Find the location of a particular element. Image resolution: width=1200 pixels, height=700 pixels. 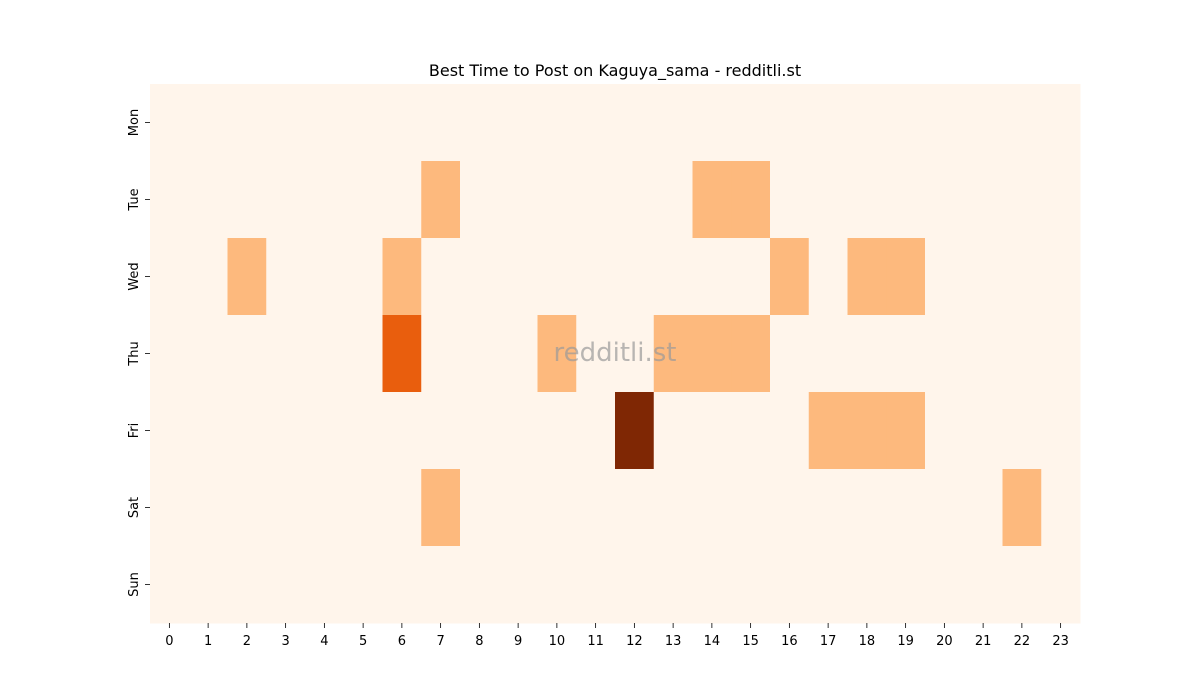

x-tick-label: 12 is located at coordinates (634, 641).